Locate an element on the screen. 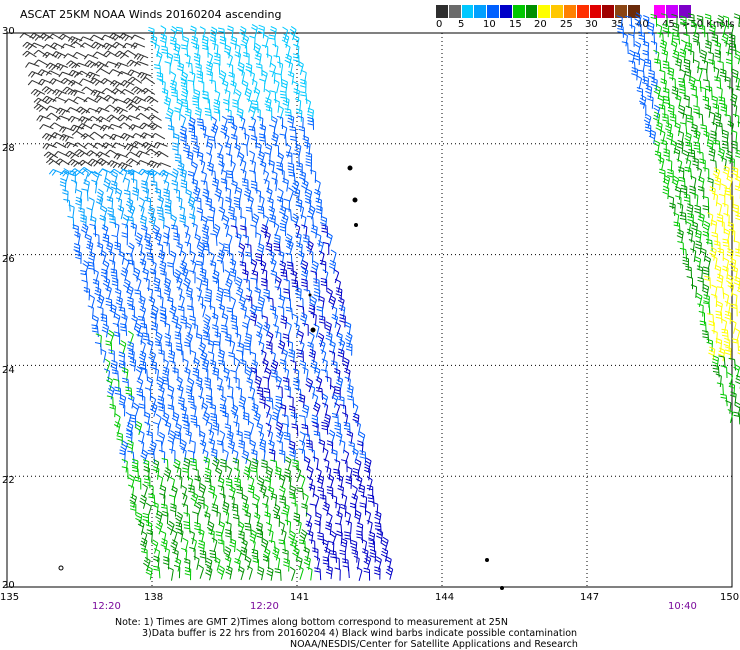  lat-tick-label: 20 is located at coordinates (8, 585).